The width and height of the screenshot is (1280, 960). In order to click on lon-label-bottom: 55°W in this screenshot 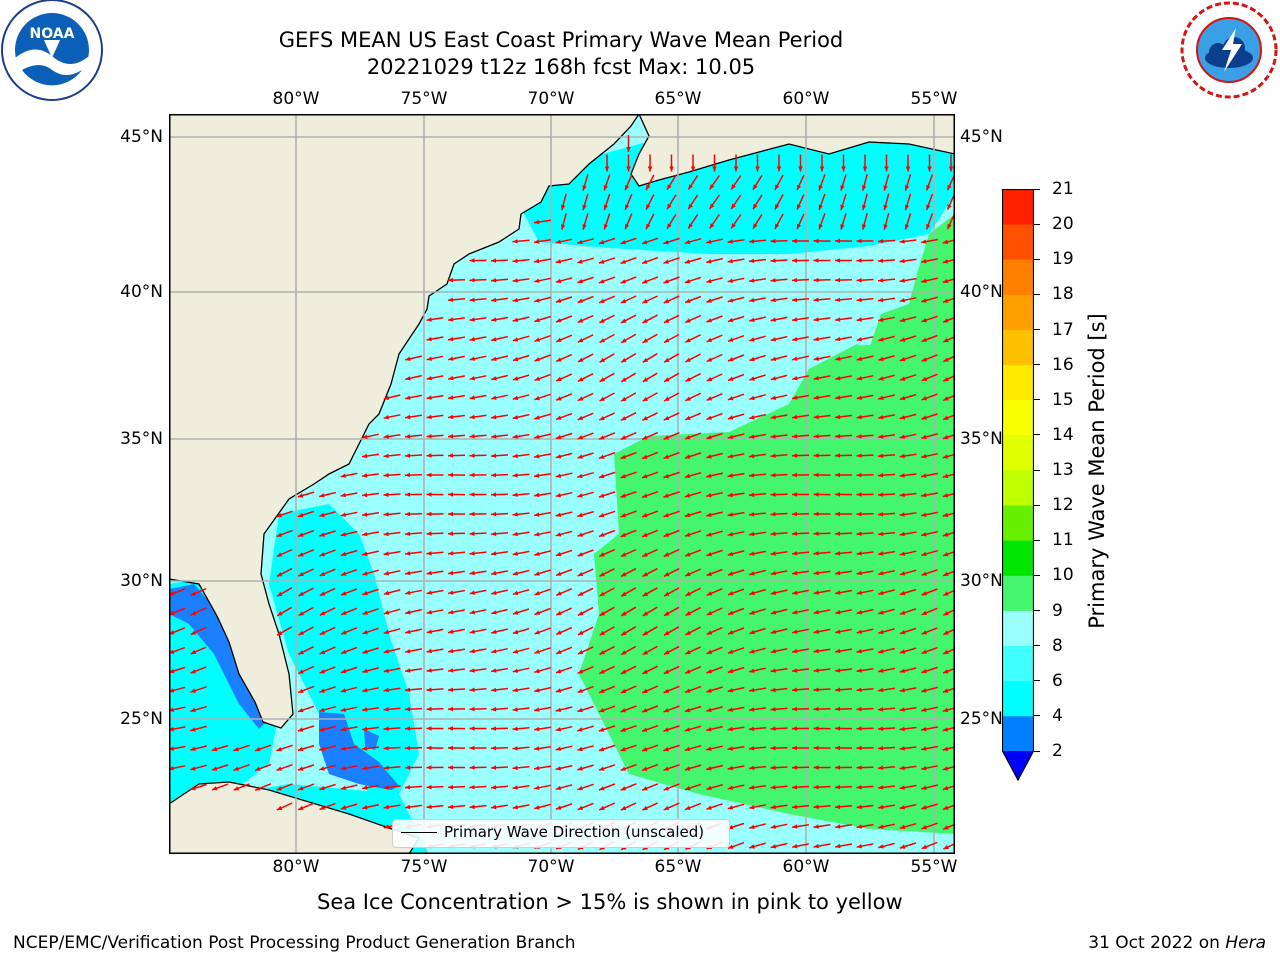, I will do `click(934, 867)`.